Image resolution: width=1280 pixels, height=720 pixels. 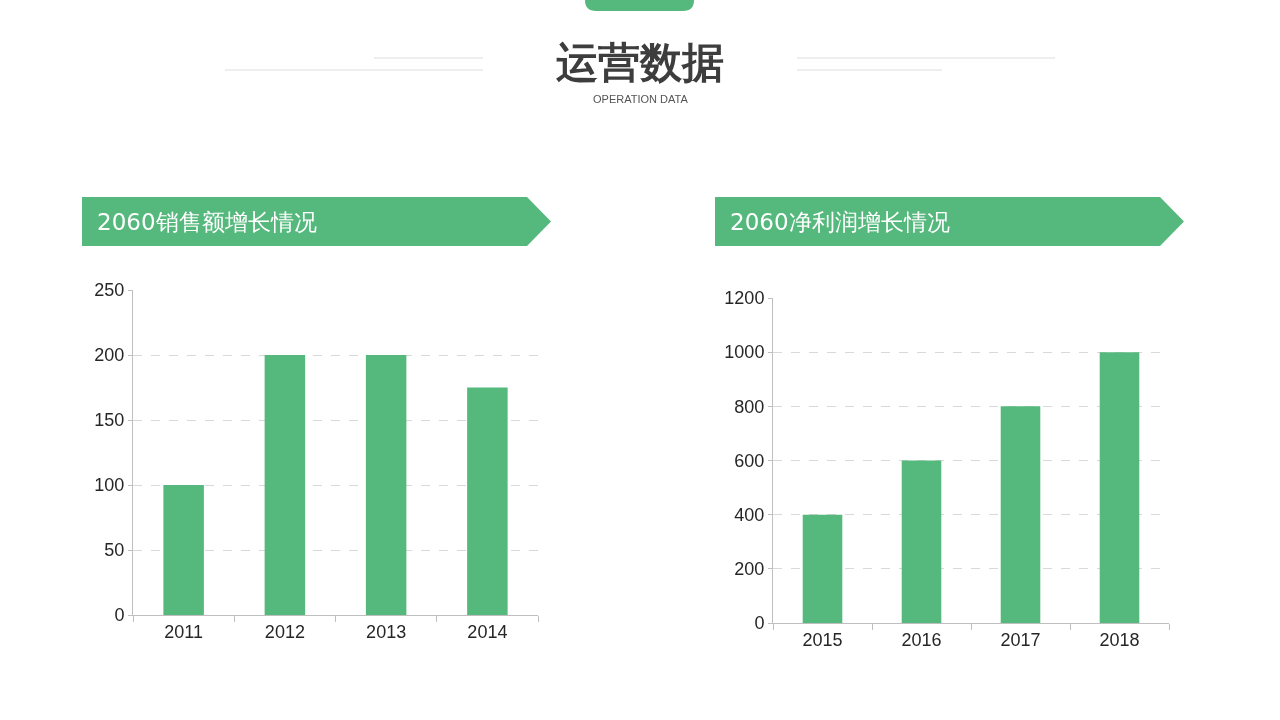 I want to click on x-tick-label: 2013, so click(x=386, y=631).